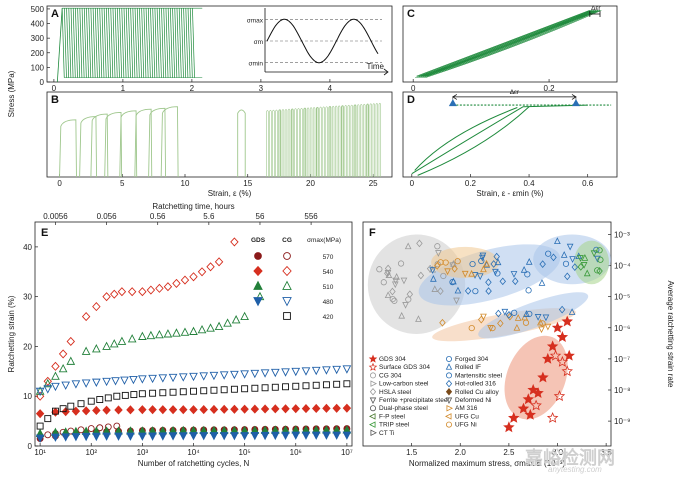  I want to click on panel-e-legend-sigma: σmax(MPa), so click(324, 240).